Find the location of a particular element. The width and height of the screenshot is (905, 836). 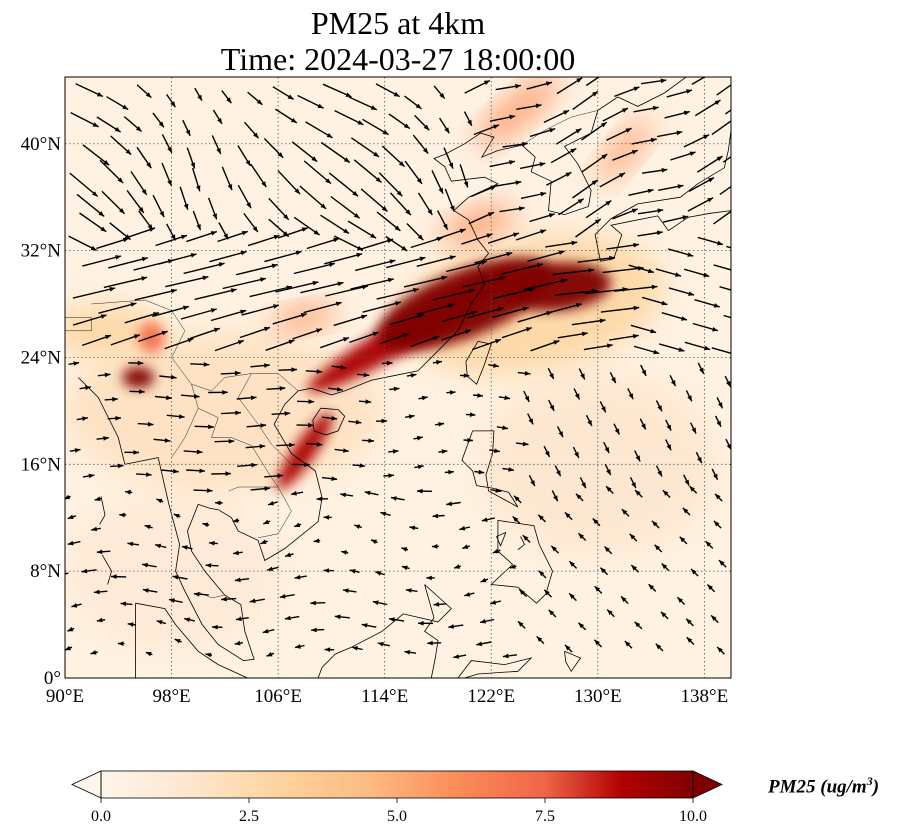

colorbar-extend-min is located at coordinates (86, 784).